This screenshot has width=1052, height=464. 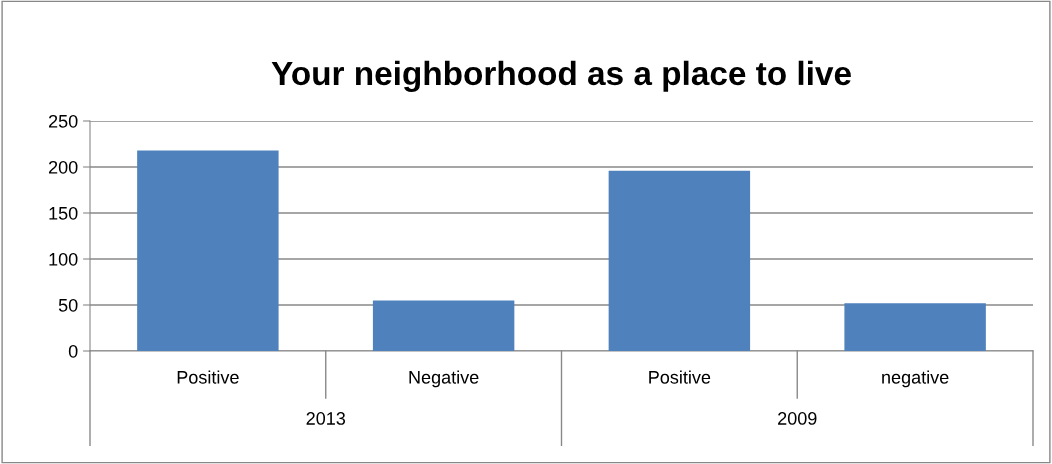 What do you see at coordinates (63, 167) in the screenshot?
I see `y-tick-label: 200` at bounding box center [63, 167].